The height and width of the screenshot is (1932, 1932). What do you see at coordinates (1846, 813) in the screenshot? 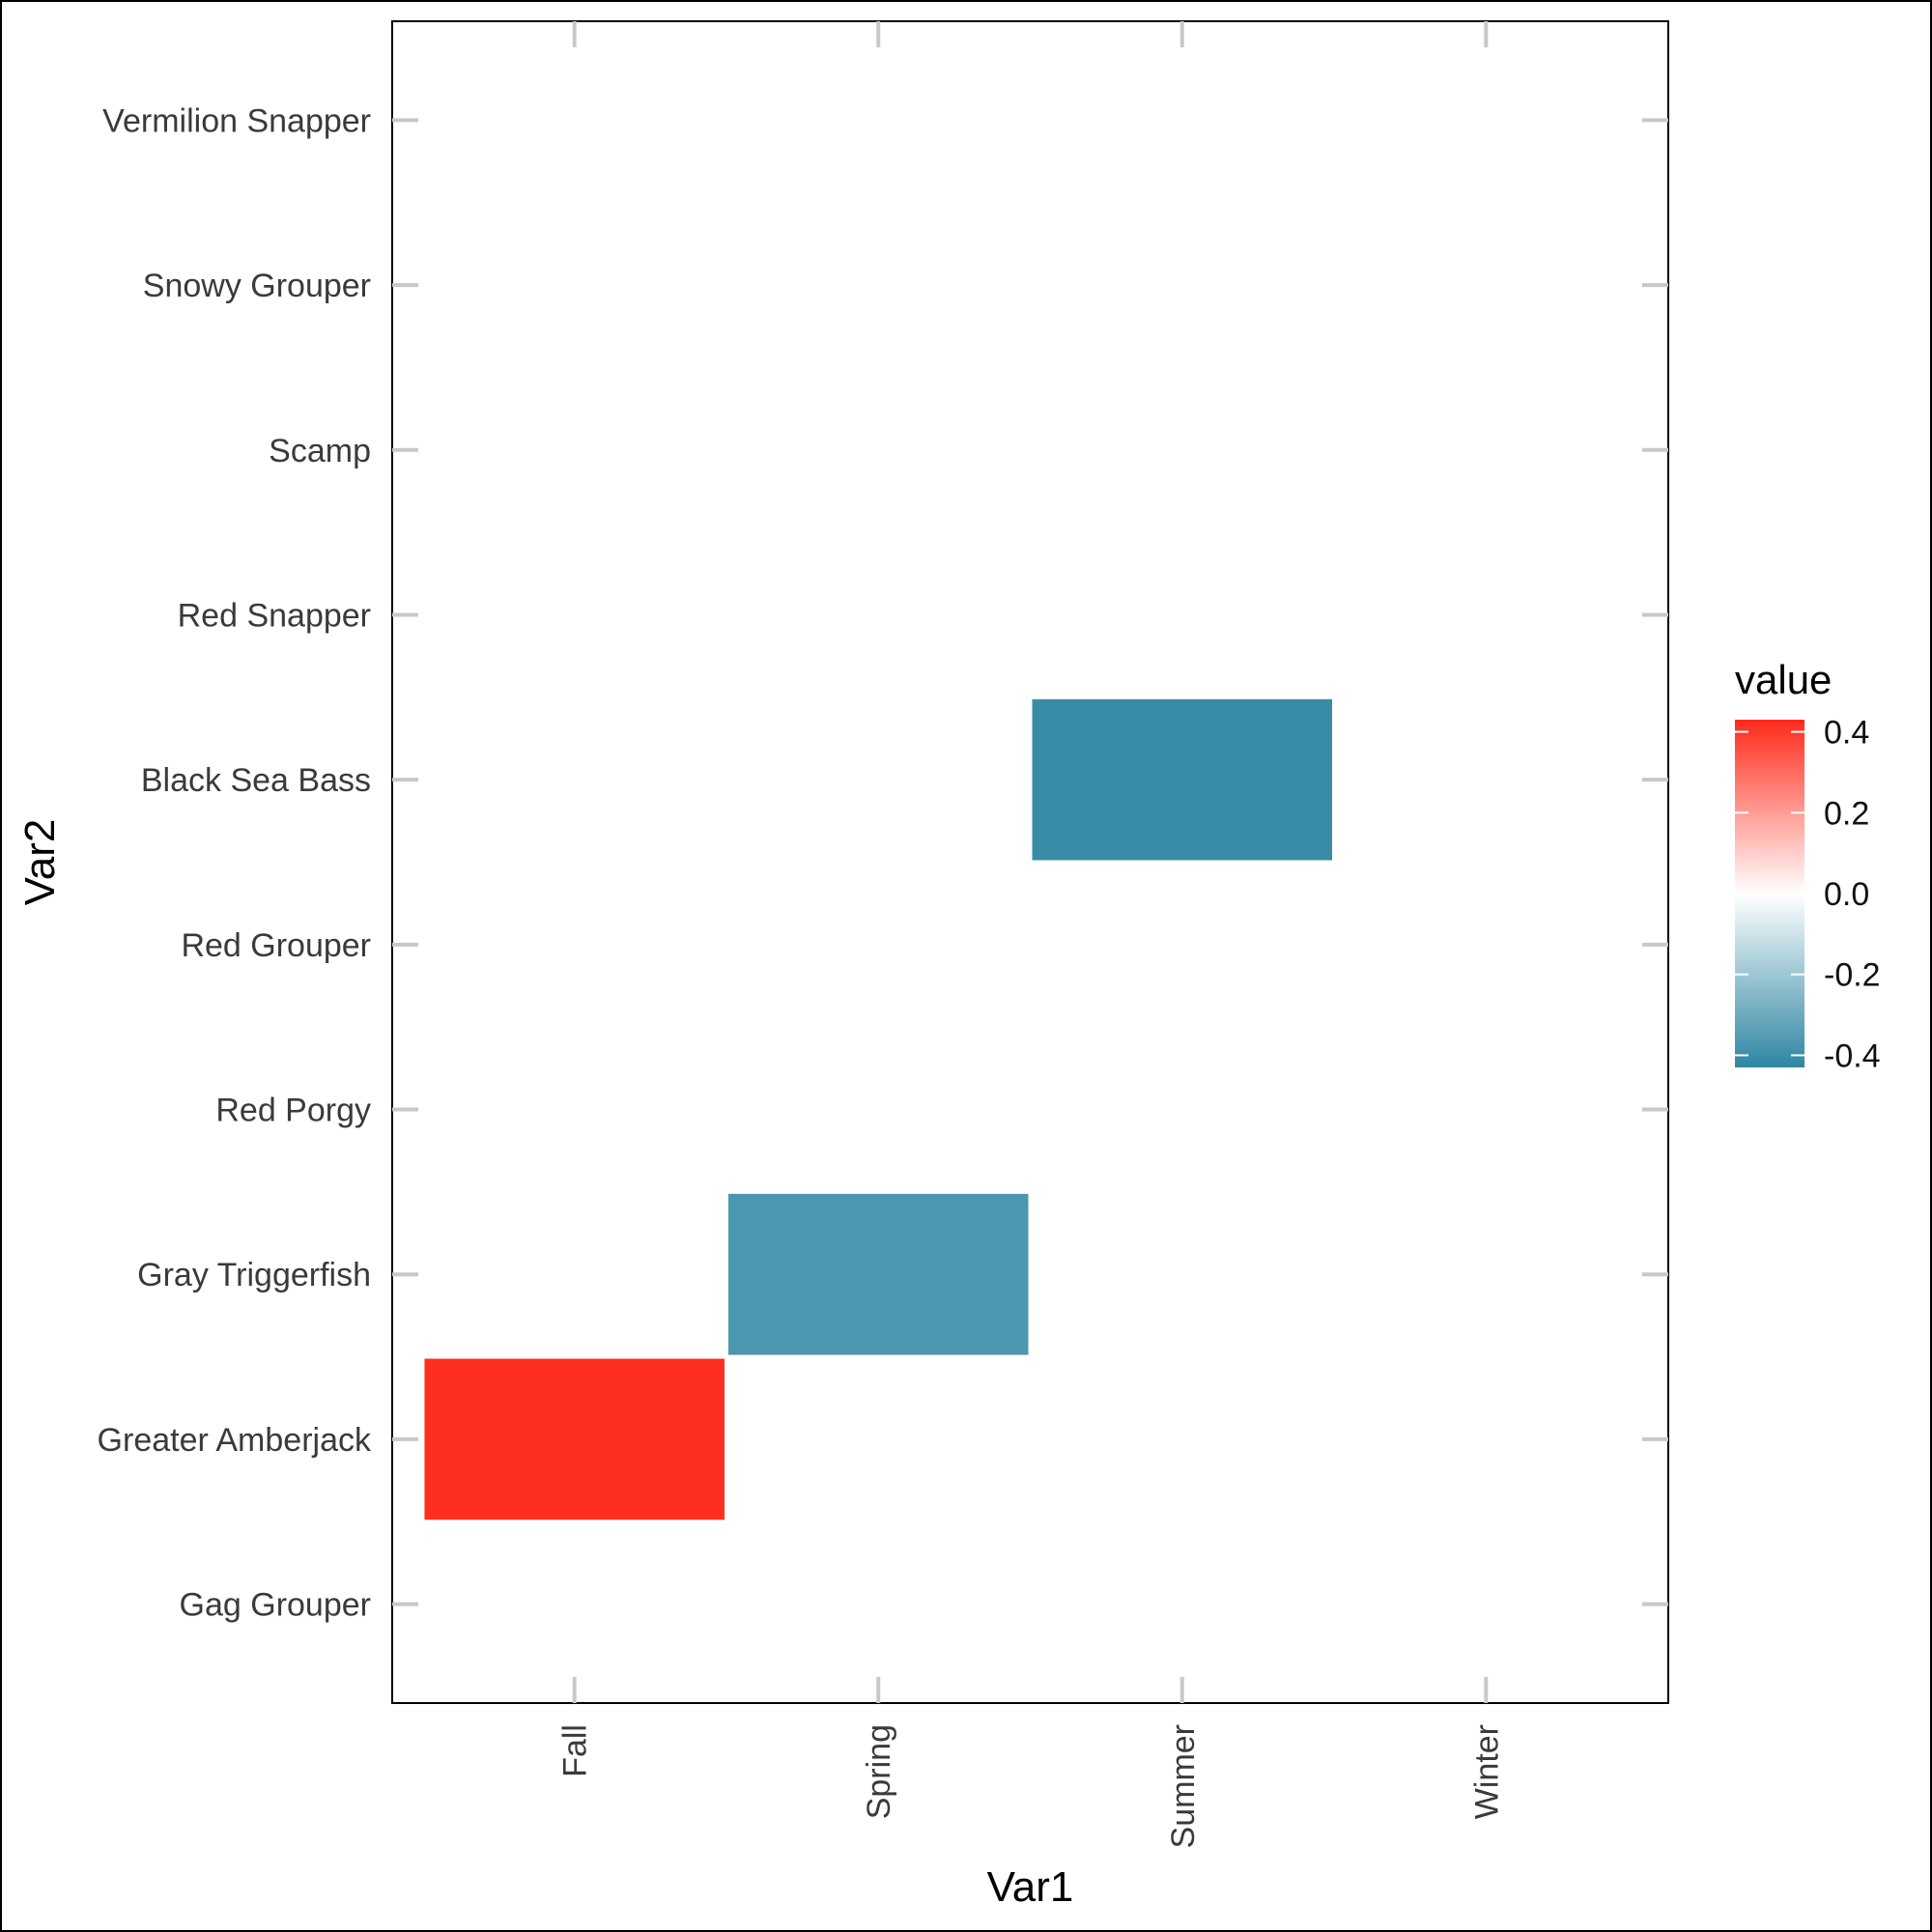
I see `legend-tick-label: 0.2` at bounding box center [1846, 813].